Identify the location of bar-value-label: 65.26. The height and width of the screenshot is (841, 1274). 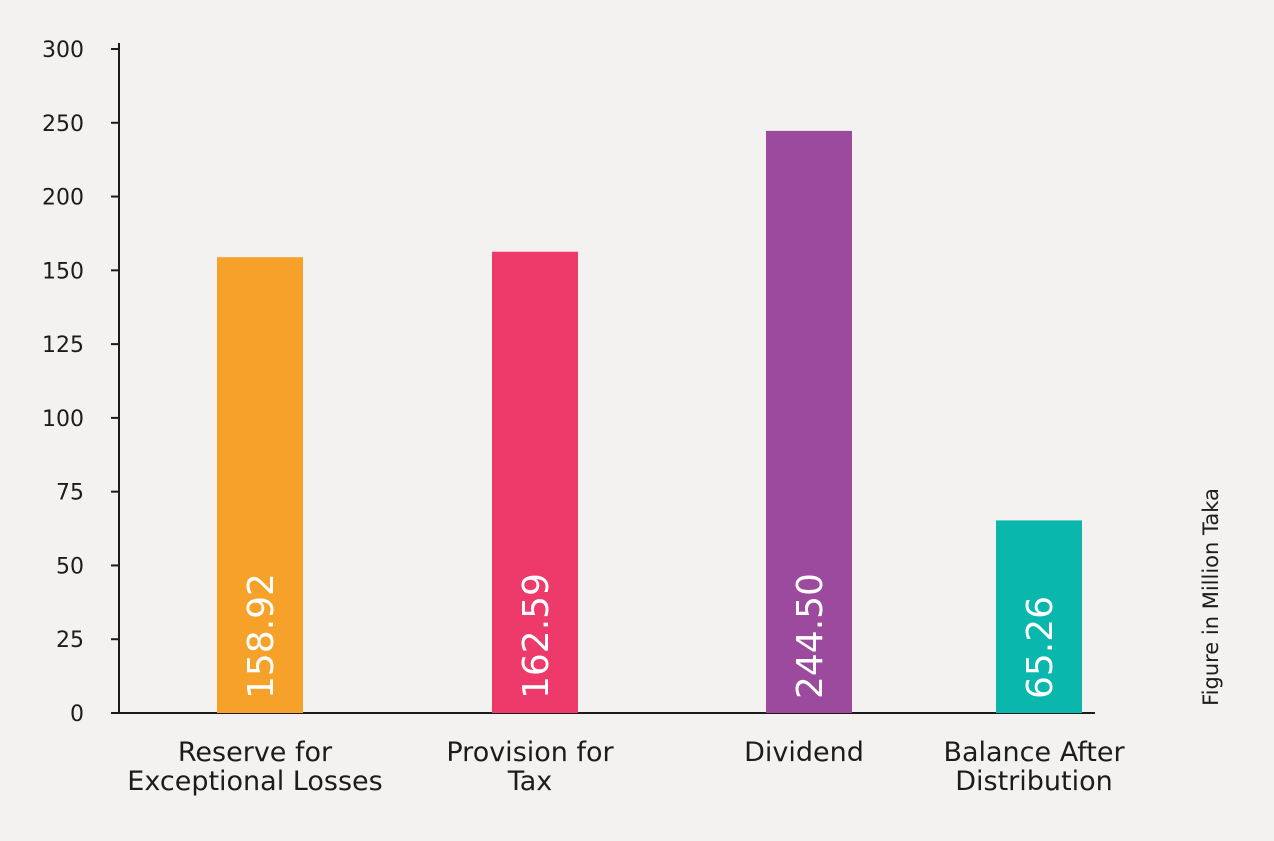
(1040, 647).